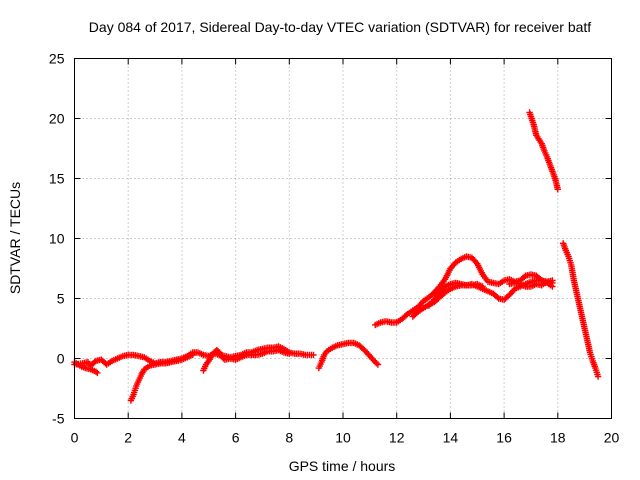  Describe the element at coordinates (504, 438) in the screenshot. I see `x-tick-label: 16` at that location.